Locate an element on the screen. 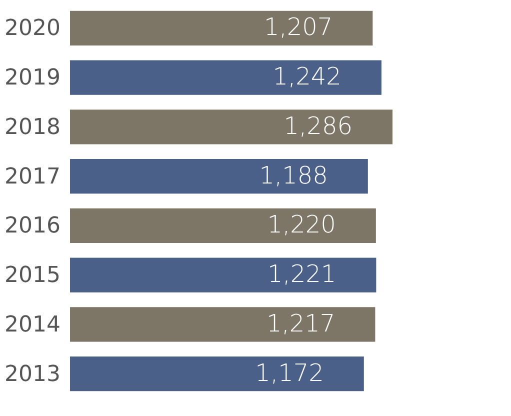 This screenshot has width=511, height=416. data-label: 1,242 is located at coordinates (307, 76).